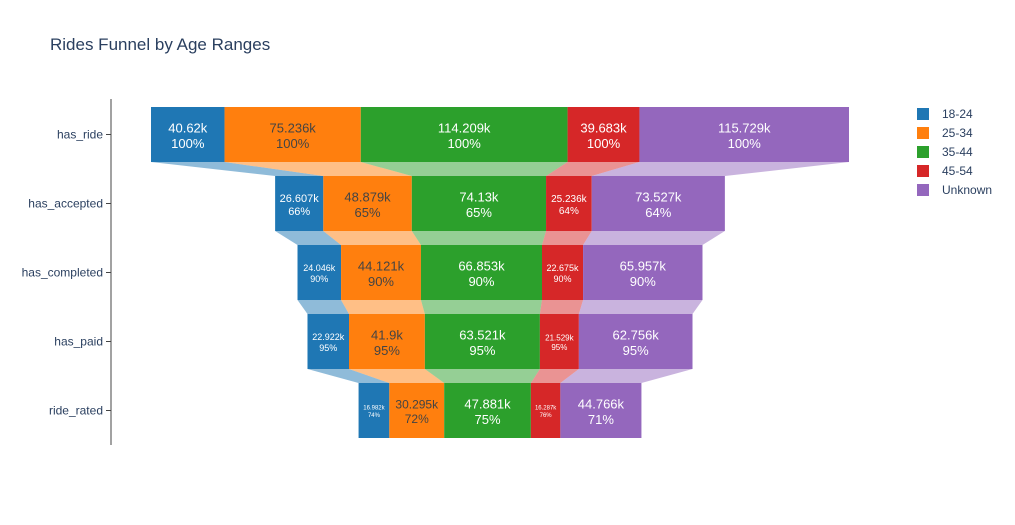 The image size is (1015, 525). Describe the element at coordinates (563, 268) in the screenshot. I see `bar-value-label: 22.675k` at that location.